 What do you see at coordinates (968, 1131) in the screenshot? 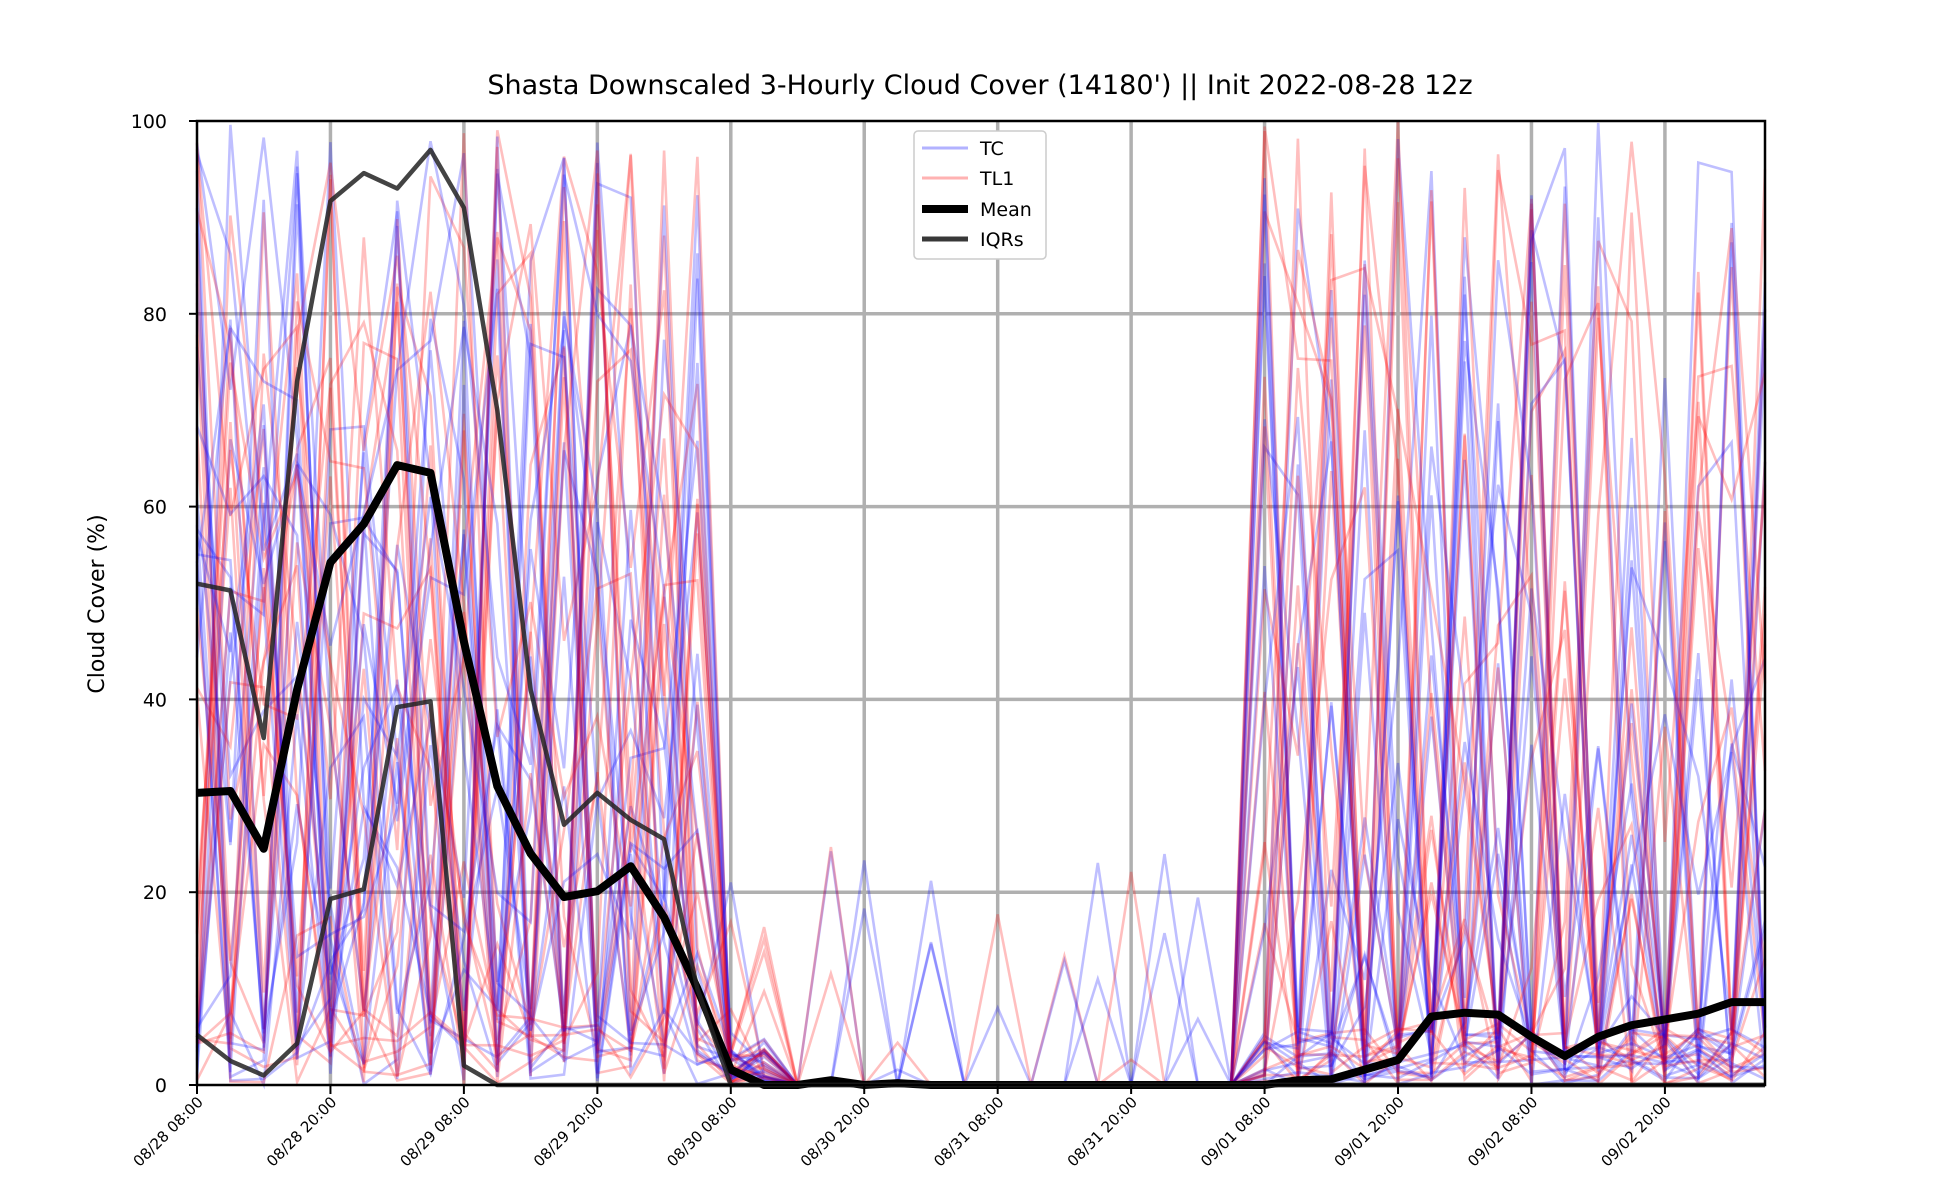
I see `x-tick-label: 08/31 08:00` at bounding box center [968, 1131].